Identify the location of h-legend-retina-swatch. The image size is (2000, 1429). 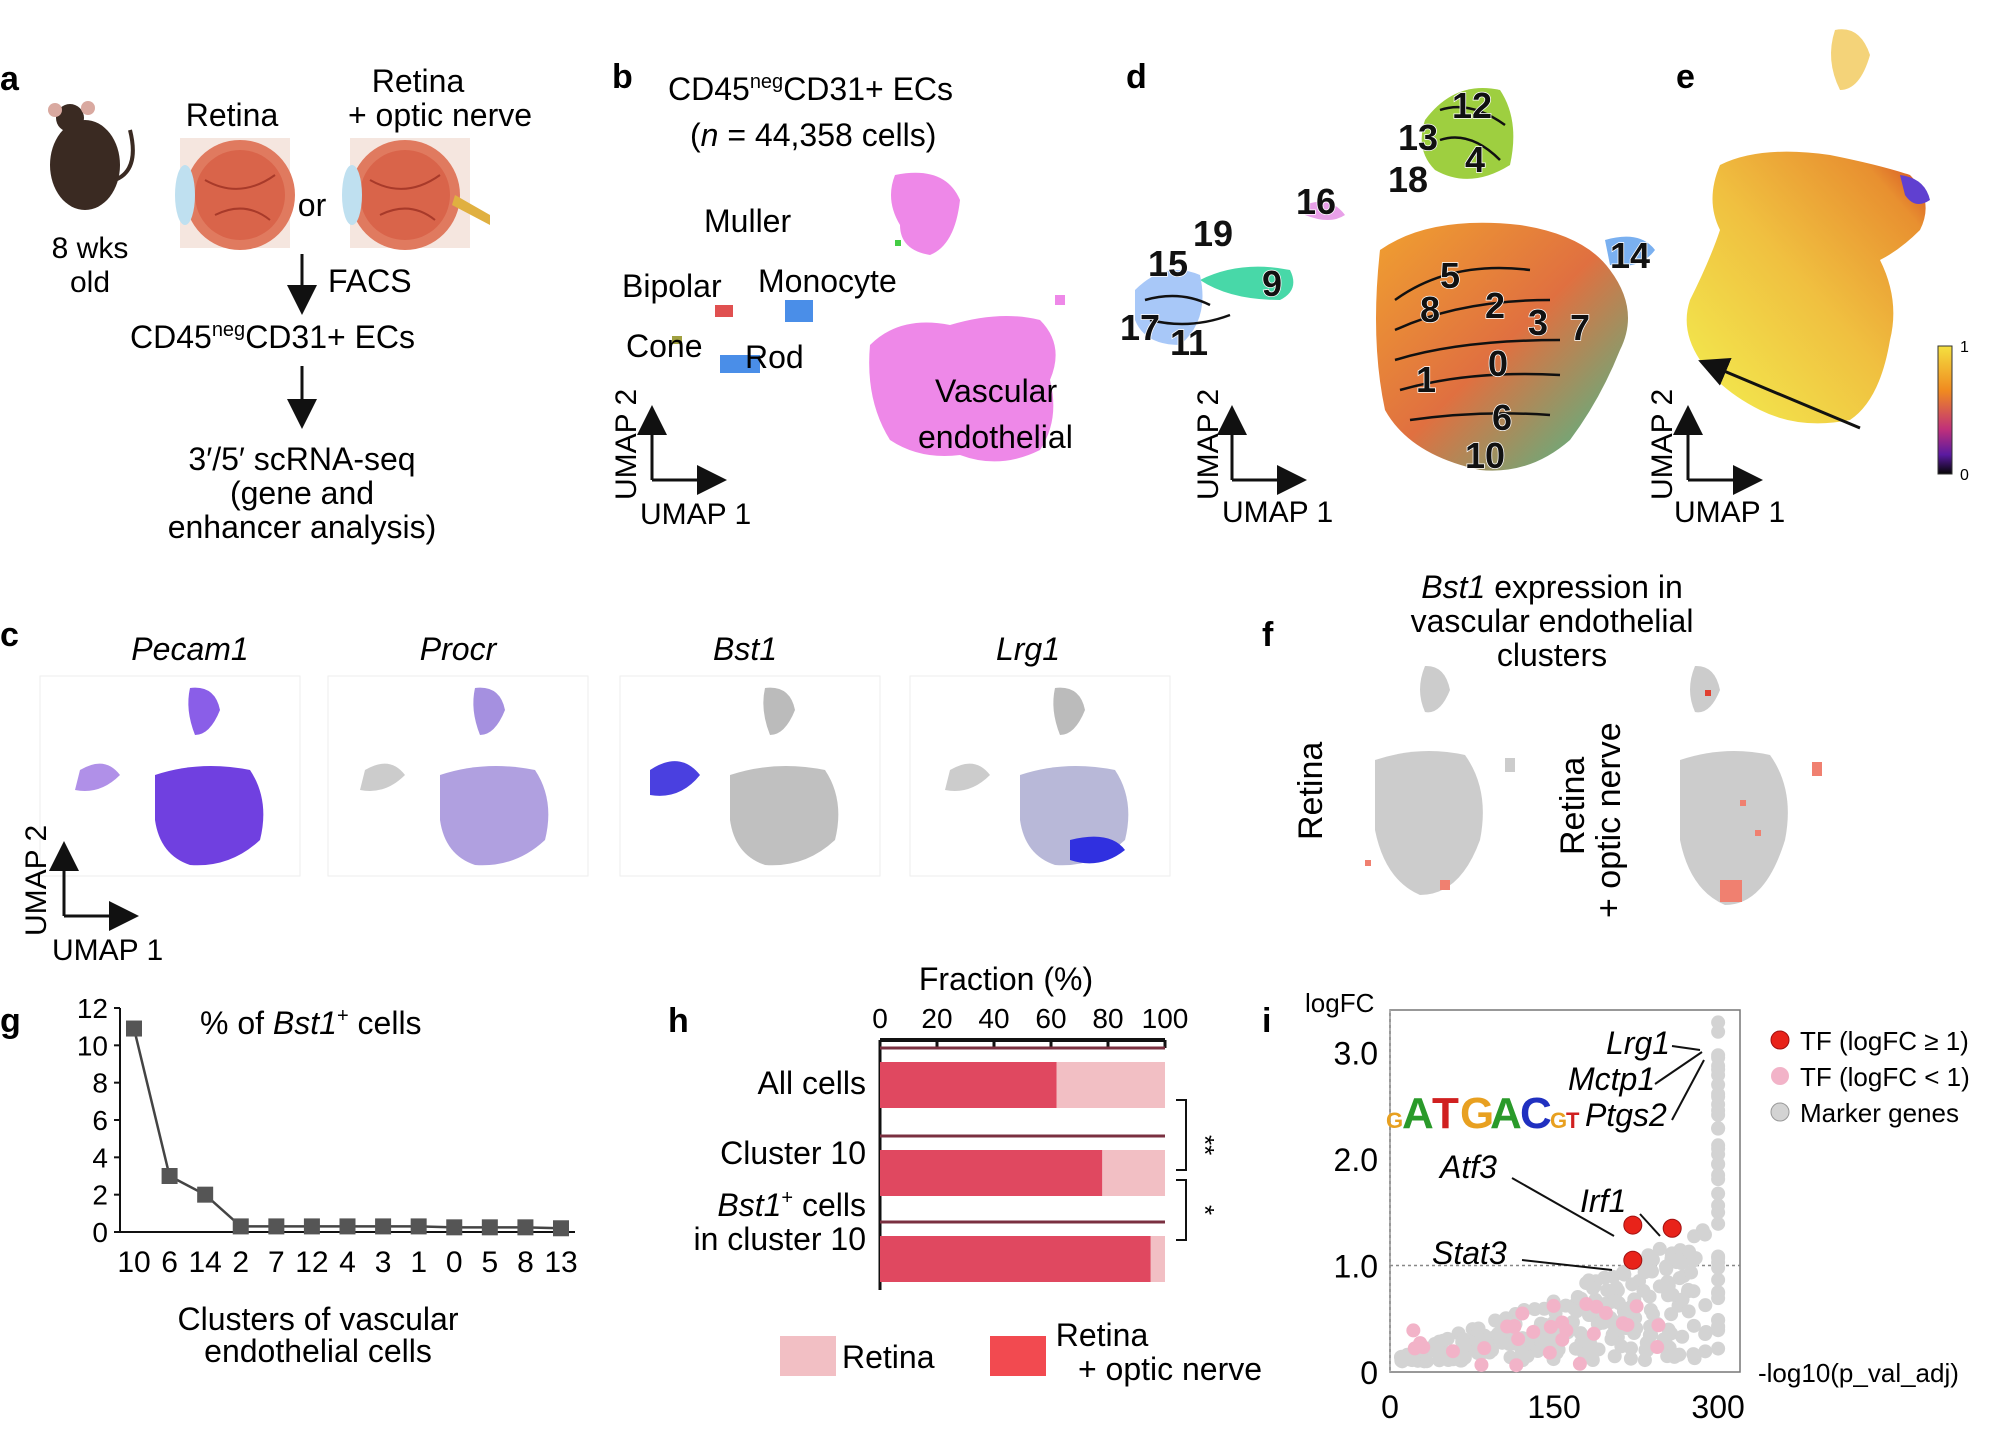
(808, 1356).